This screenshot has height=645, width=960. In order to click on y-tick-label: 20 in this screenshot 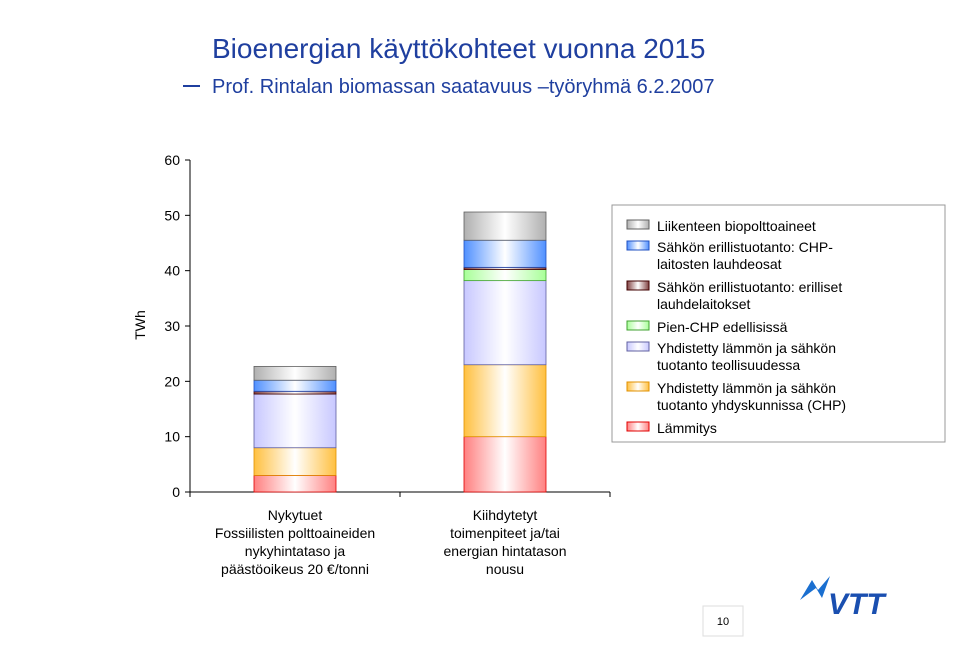, I will do `click(172, 381)`.